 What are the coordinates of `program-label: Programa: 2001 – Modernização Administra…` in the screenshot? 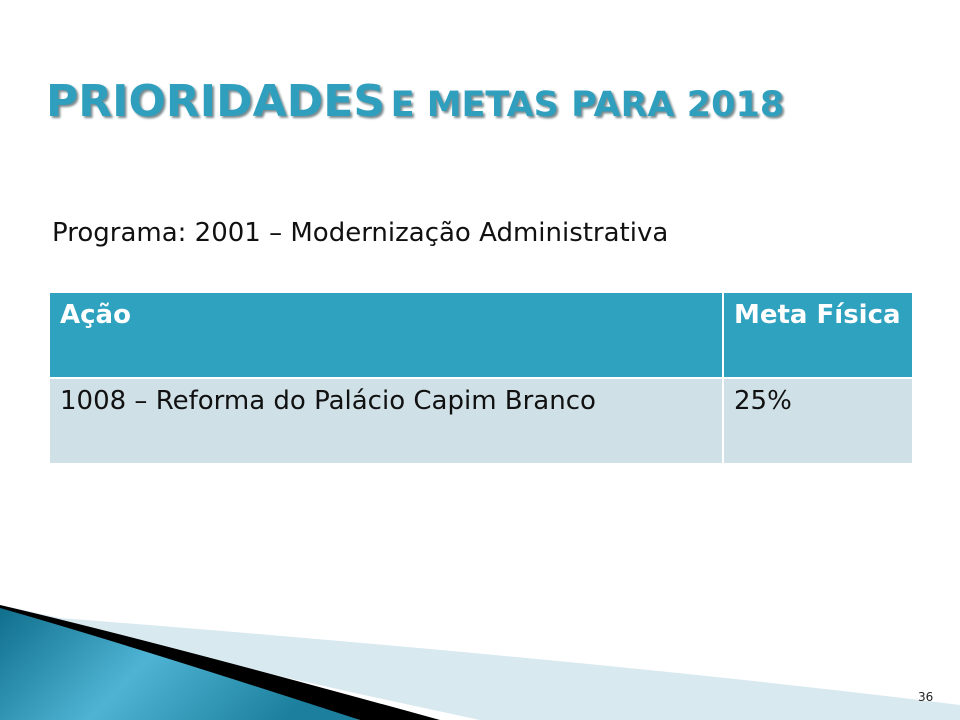 It's located at (360, 233).